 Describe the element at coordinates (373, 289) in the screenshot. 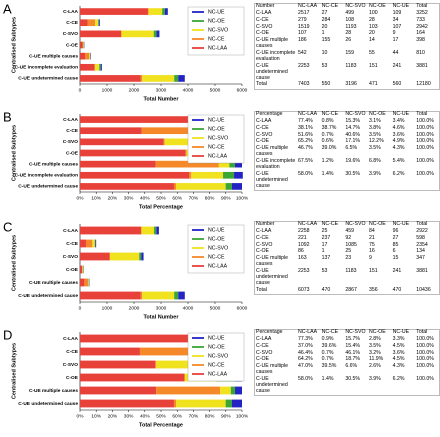

I see `table-cell: 356` at that location.